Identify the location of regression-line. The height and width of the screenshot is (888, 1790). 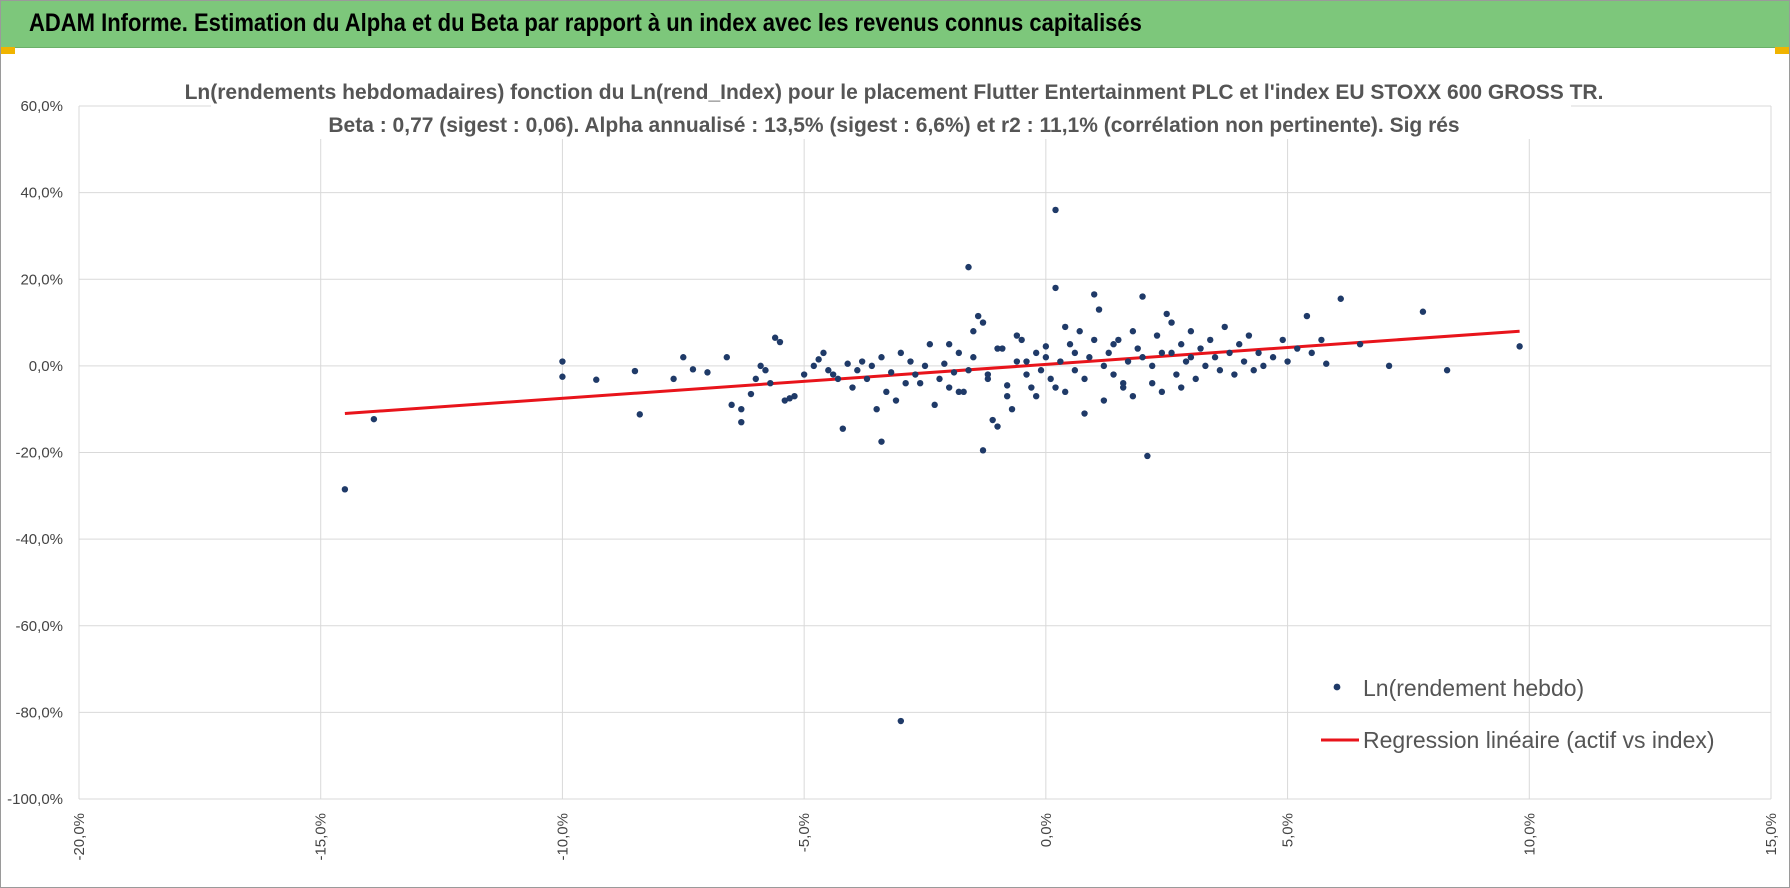
(932, 372).